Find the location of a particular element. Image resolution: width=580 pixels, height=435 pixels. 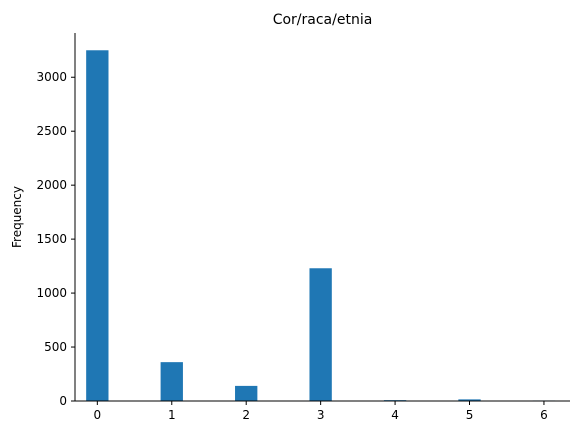

y-tick-label: 500 is located at coordinates (55, 347).